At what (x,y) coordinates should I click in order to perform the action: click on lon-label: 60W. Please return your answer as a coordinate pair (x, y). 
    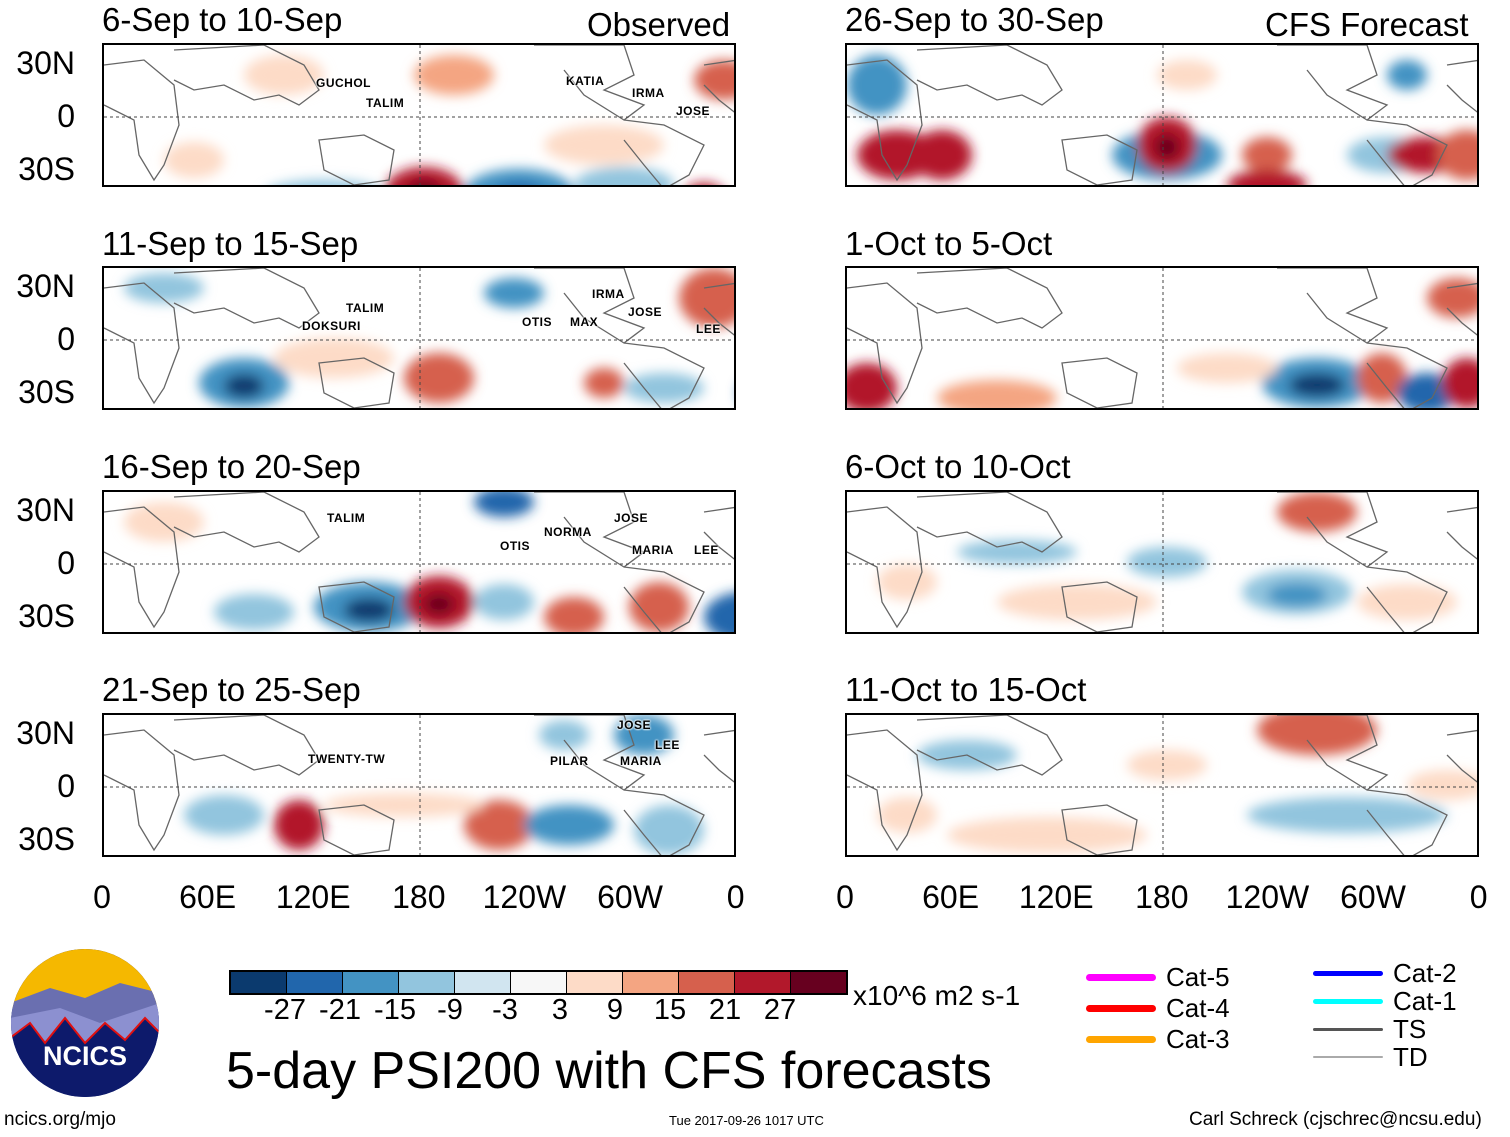
    Looking at the image, I should click on (1373, 897).